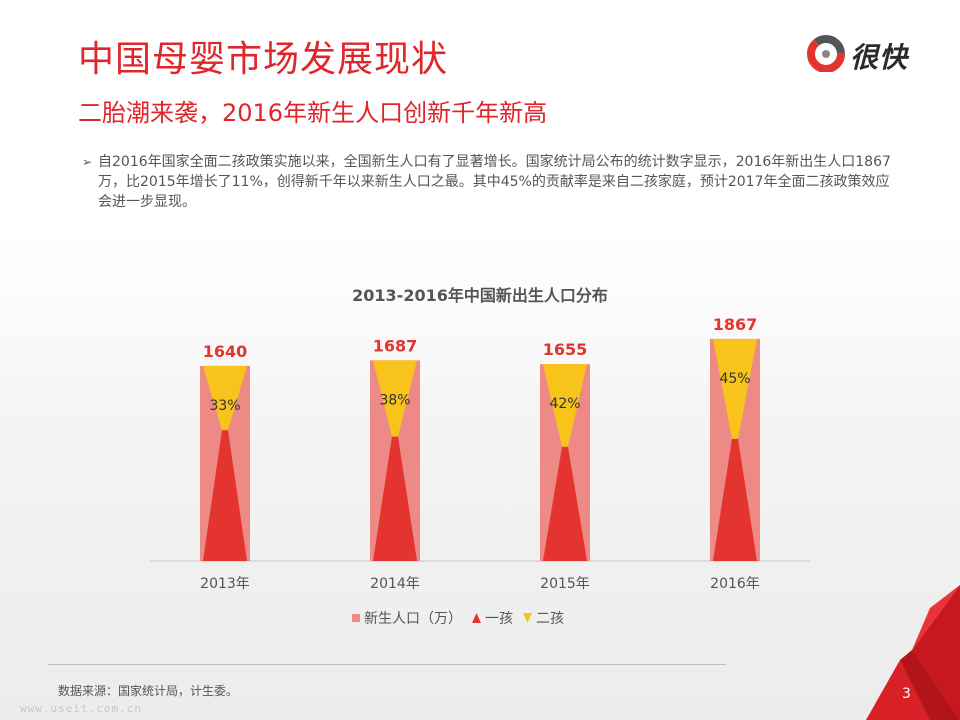 This screenshot has width=960, height=720. What do you see at coordinates (395, 345) in the screenshot?
I see `data-label-total-1: 1687` at bounding box center [395, 345].